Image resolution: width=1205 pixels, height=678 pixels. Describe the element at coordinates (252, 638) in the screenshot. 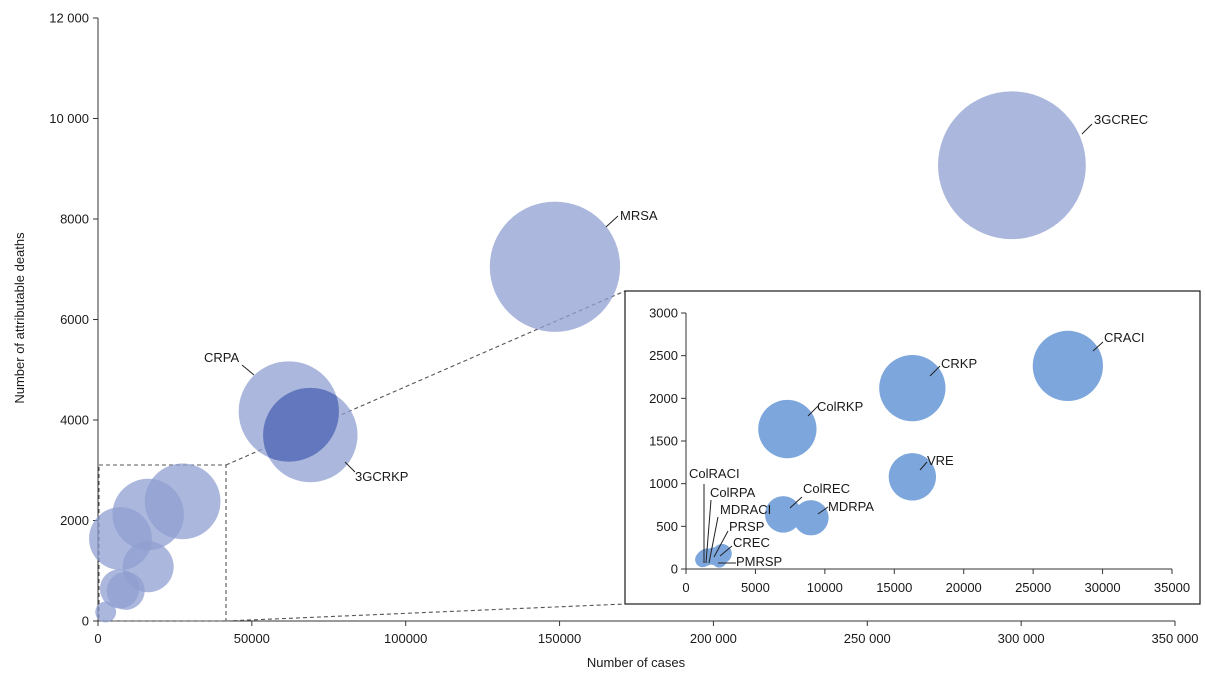

I see `main-x-tick-label: 50000` at that location.